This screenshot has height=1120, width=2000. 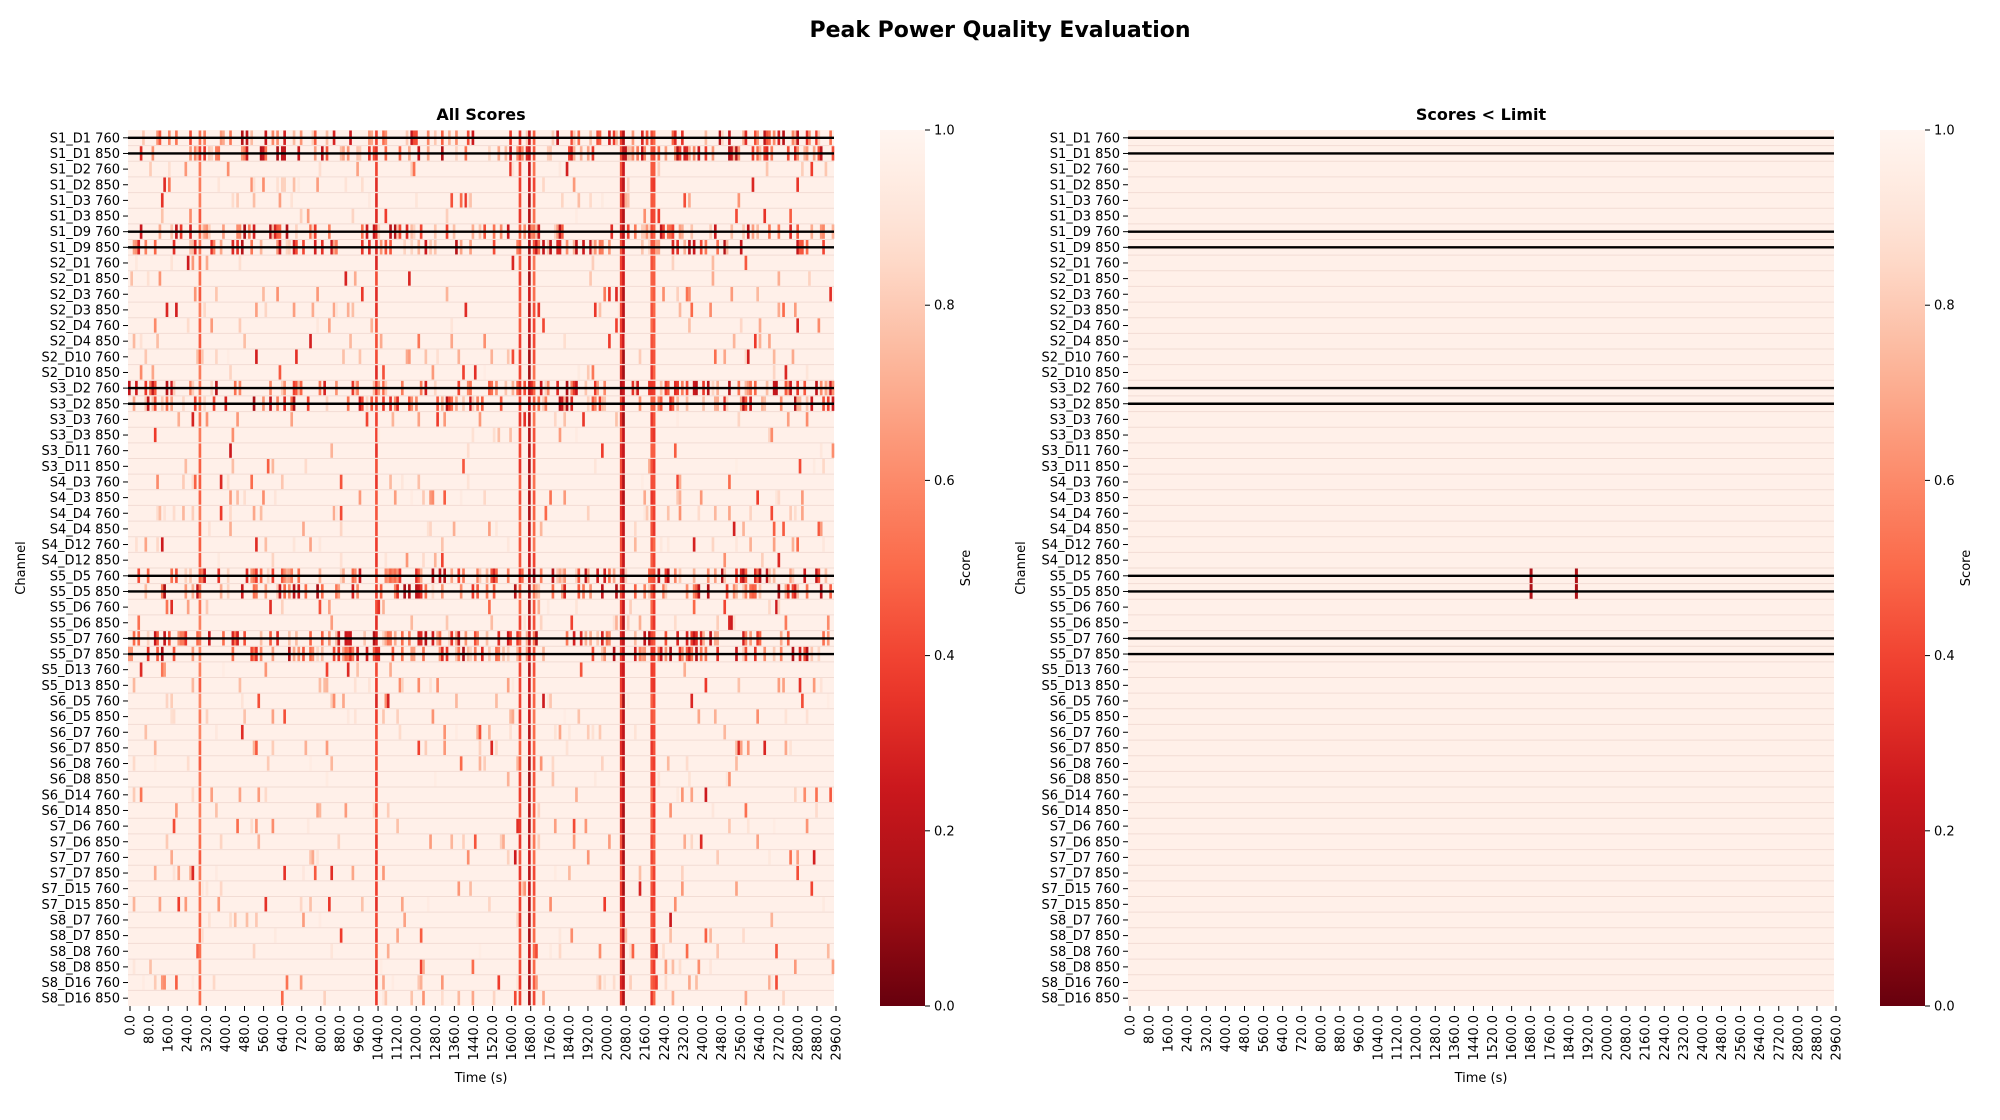 What do you see at coordinates (85, 498) in the screenshot?
I see `y-tick-label: S4_D3 850` at bounding box center [85, 498].